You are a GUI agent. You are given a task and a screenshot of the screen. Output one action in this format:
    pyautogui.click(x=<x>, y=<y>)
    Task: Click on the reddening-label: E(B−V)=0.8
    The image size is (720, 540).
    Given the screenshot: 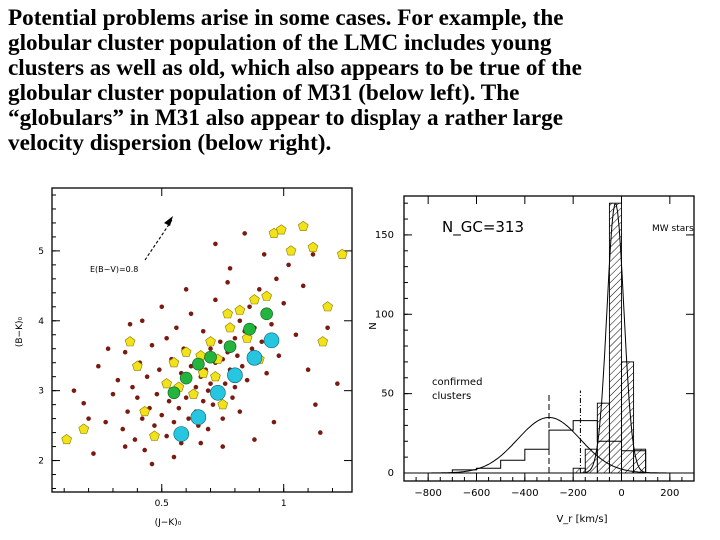 What is the action you would take?
    pyautogui.click(x=114, y=269)
    